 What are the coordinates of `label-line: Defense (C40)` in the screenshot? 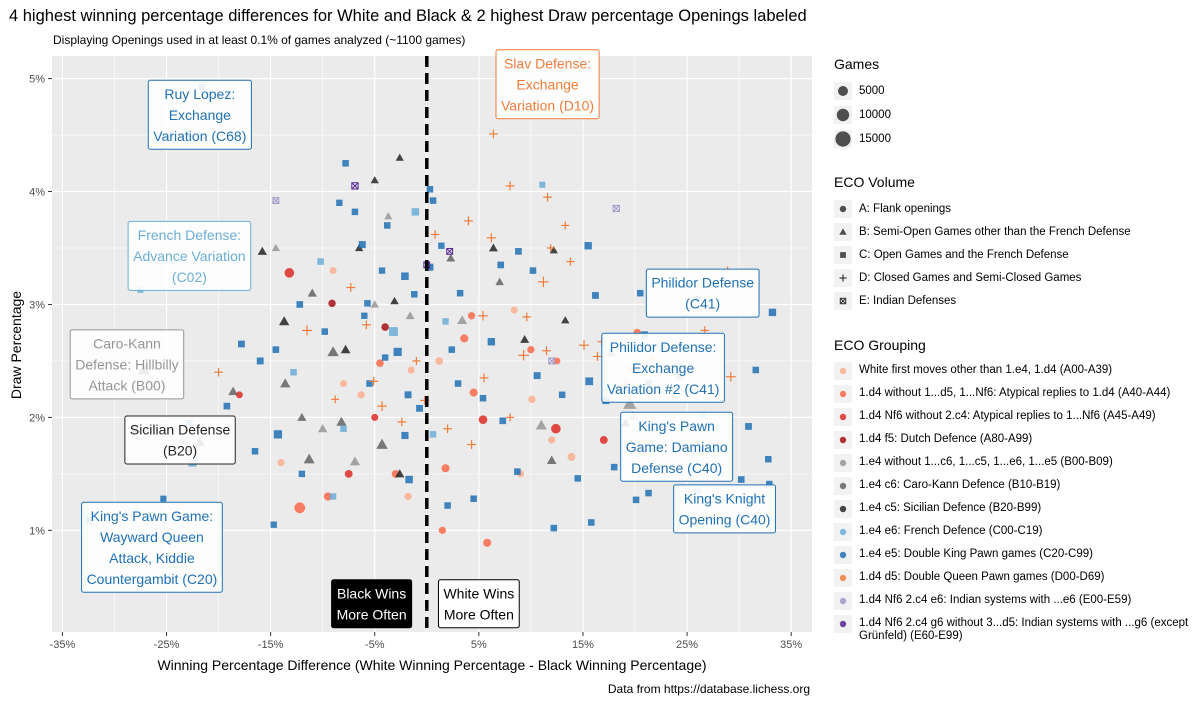 It's located at (676, 468).